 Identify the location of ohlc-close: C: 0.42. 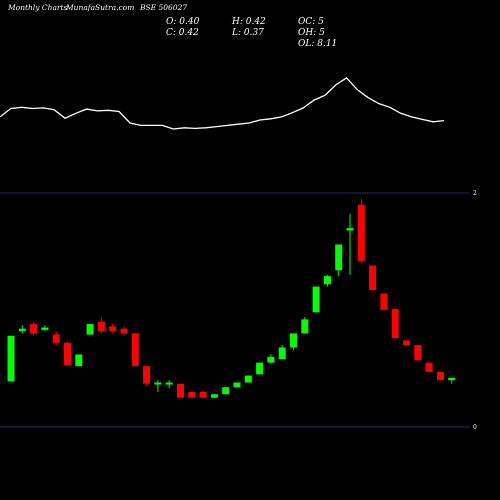
(182, 33).